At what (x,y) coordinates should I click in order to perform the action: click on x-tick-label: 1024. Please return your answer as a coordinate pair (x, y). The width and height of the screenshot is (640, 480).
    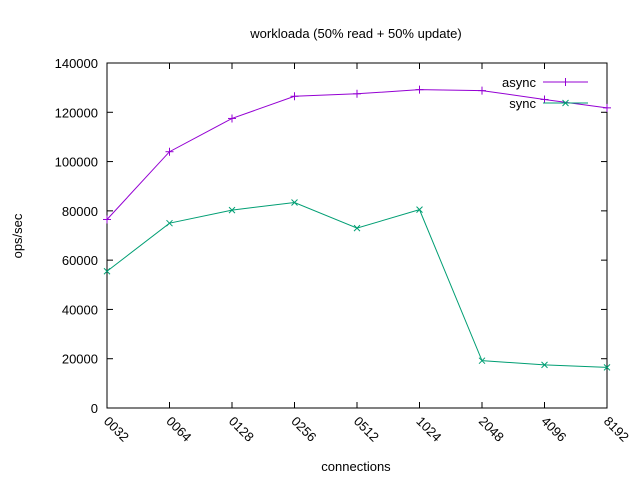
    Looking at the image, I should click on (428, 429).